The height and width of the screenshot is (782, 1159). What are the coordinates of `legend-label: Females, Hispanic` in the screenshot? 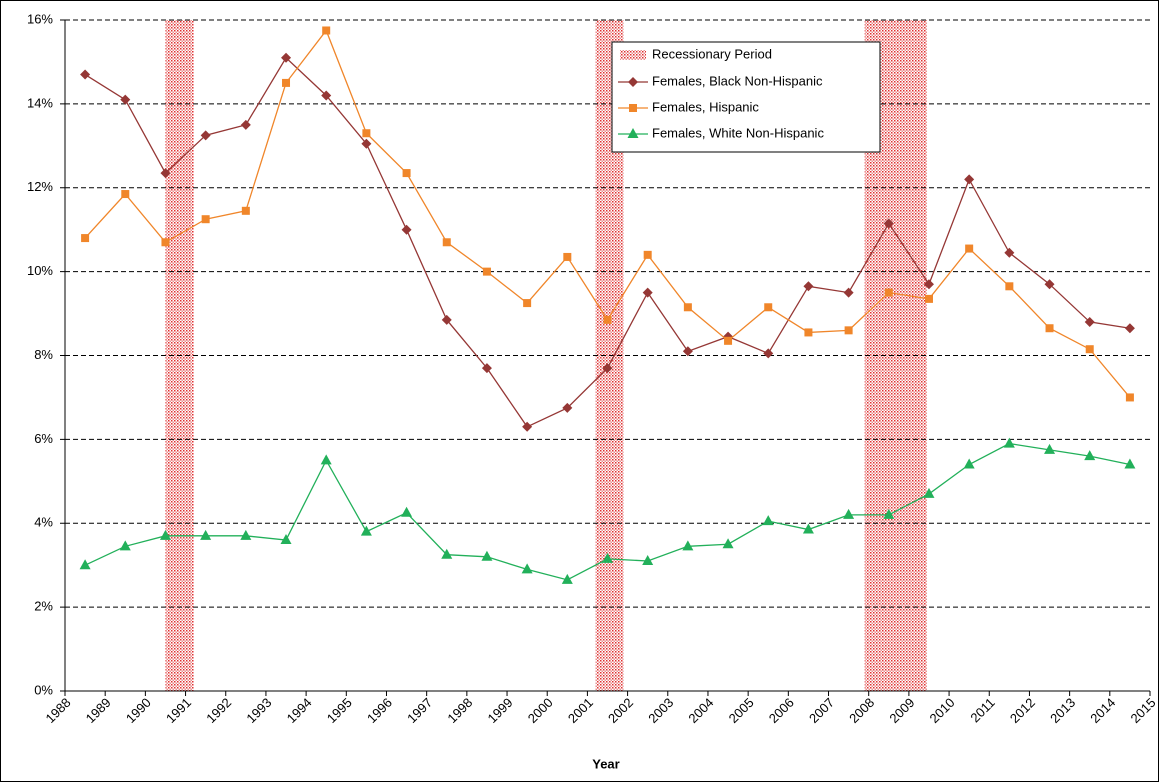 It's located at (705, 106).